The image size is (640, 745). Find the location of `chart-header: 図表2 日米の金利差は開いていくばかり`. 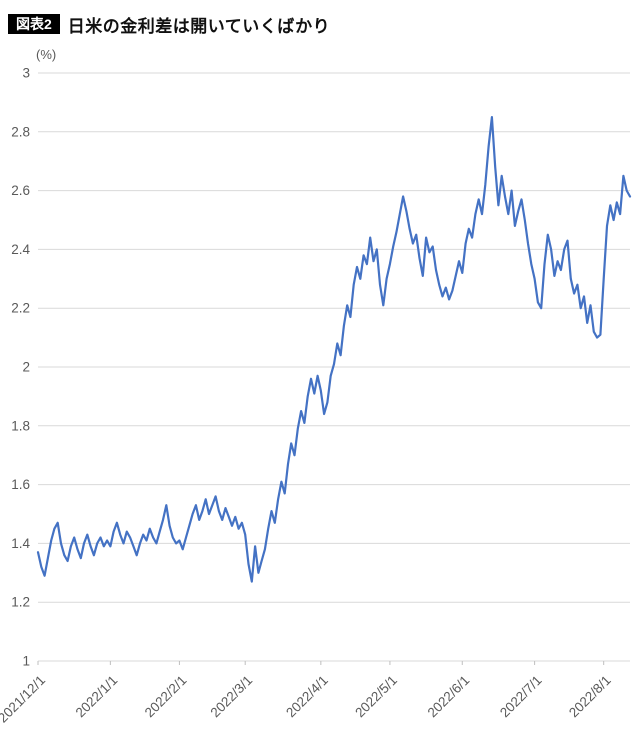

chart-header: 図表2 日米の金利差は開いていくばかり is located at coordinates (320, 20).